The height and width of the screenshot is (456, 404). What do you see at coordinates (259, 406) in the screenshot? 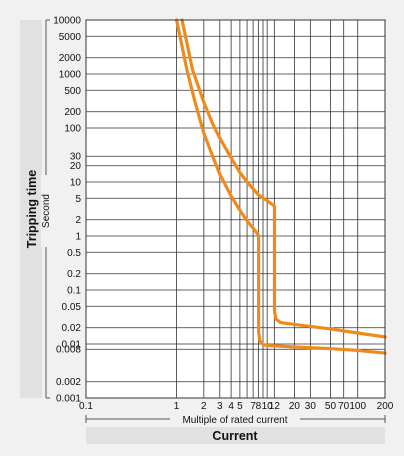
I see `x-tick-label: 8` at bounding box center [259, 406].